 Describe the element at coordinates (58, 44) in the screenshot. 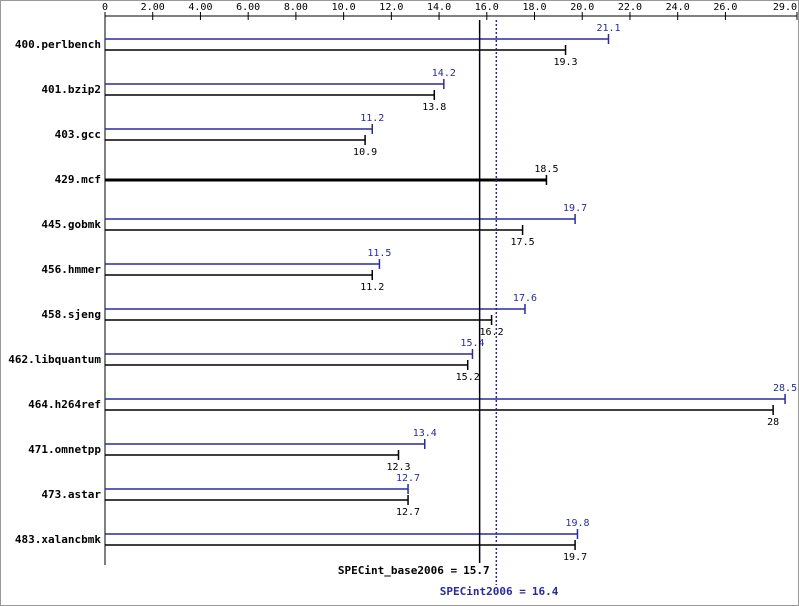

I see `category-label: 400.perlbench` at that location.